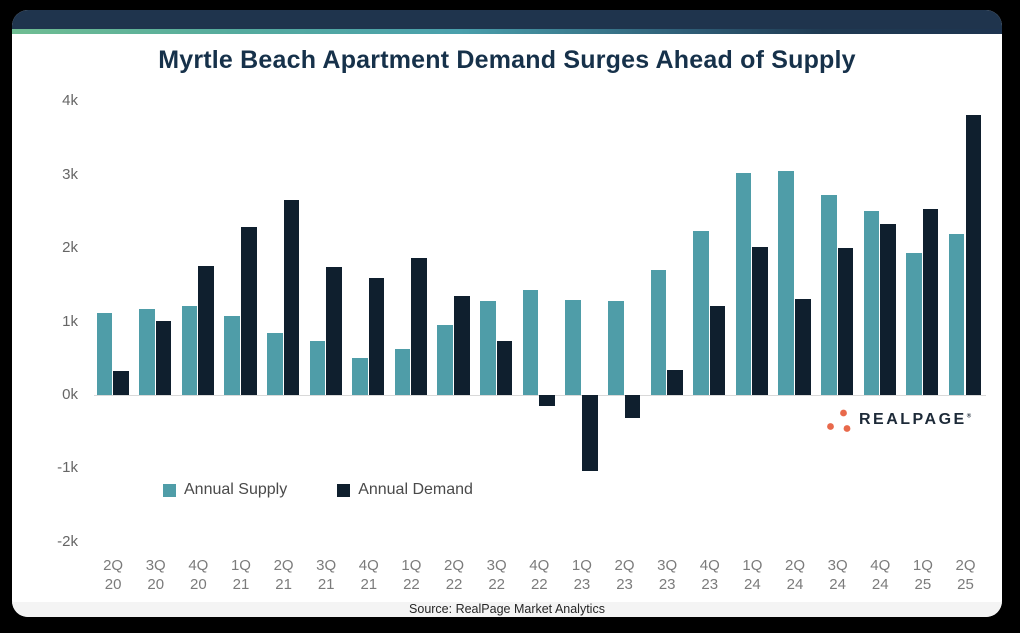 This screenshot has height=633, width=1020. I want to click on y-axis-label: 1k, so click(70, 321).